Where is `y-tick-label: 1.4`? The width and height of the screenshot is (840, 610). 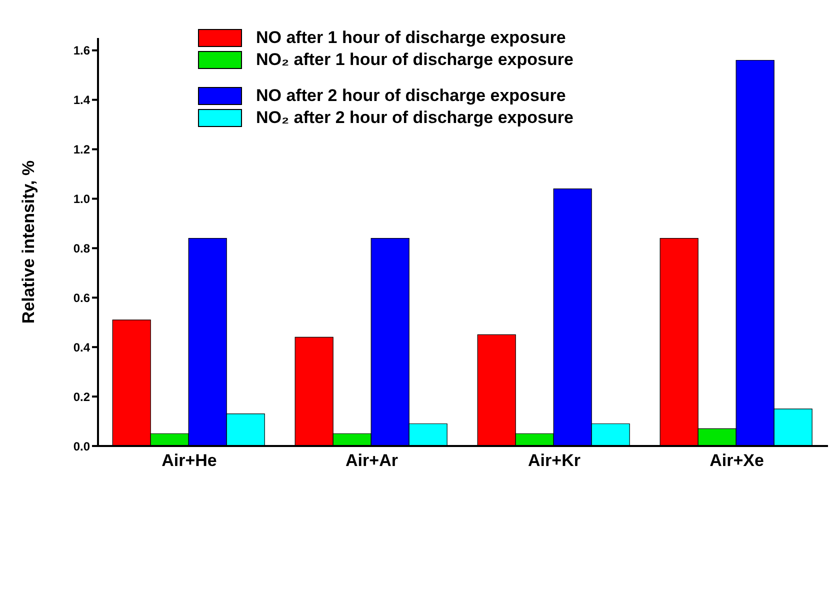 y-tick-label: 1.4 is located at coordinates (81, 100).